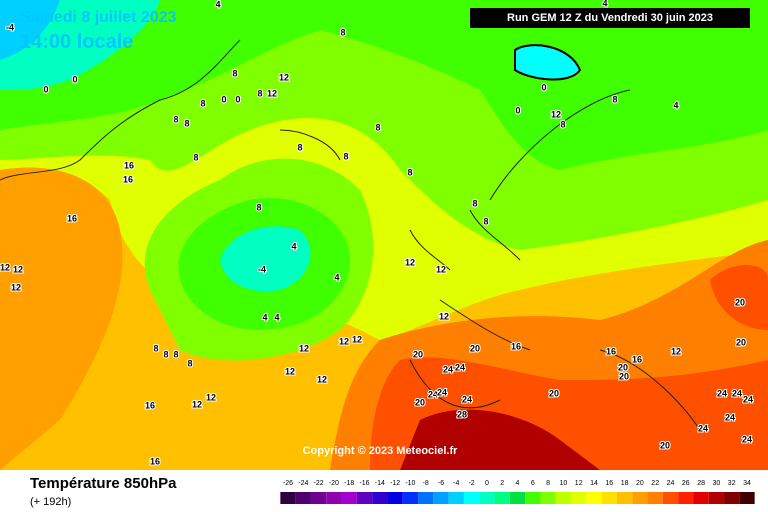 The height and width of the screenshot is (512, 768). What do you see at coordinates (410, 483) in the screenshot?
I see `scale-tick-label: -10` at bounding box center [410, 483].